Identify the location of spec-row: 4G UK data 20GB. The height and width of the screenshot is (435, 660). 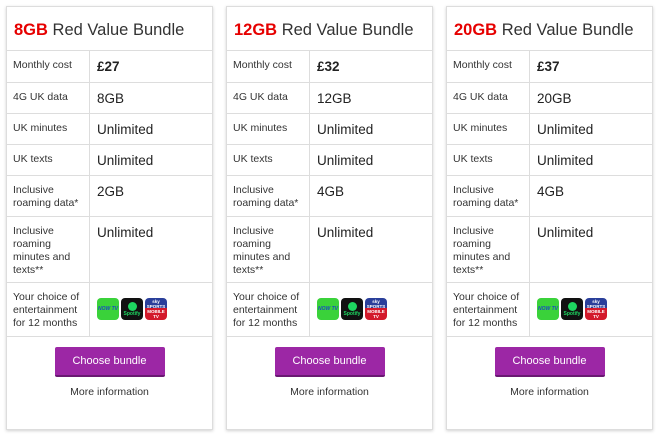
(549, 98).